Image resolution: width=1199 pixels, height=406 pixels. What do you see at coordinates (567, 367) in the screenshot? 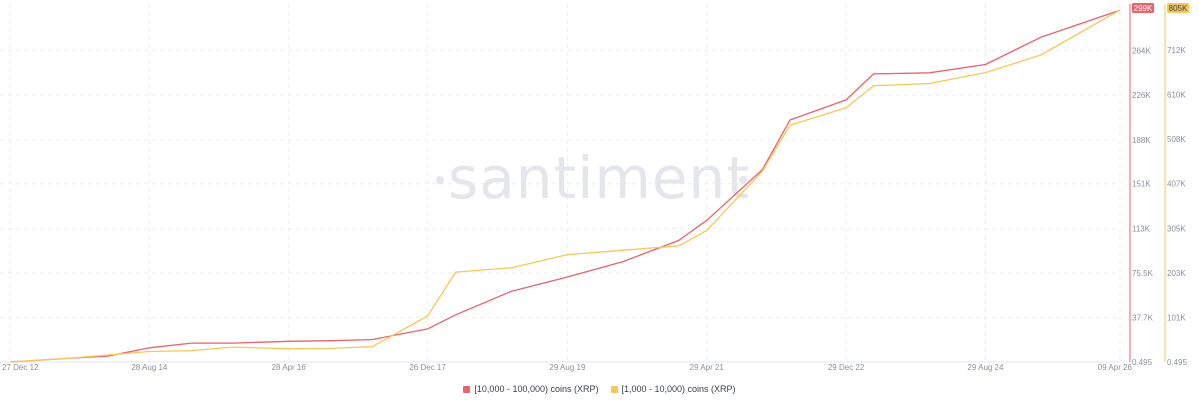
I see `x-tick-label: 29 Aug 19` at bounding box center [567, 367].